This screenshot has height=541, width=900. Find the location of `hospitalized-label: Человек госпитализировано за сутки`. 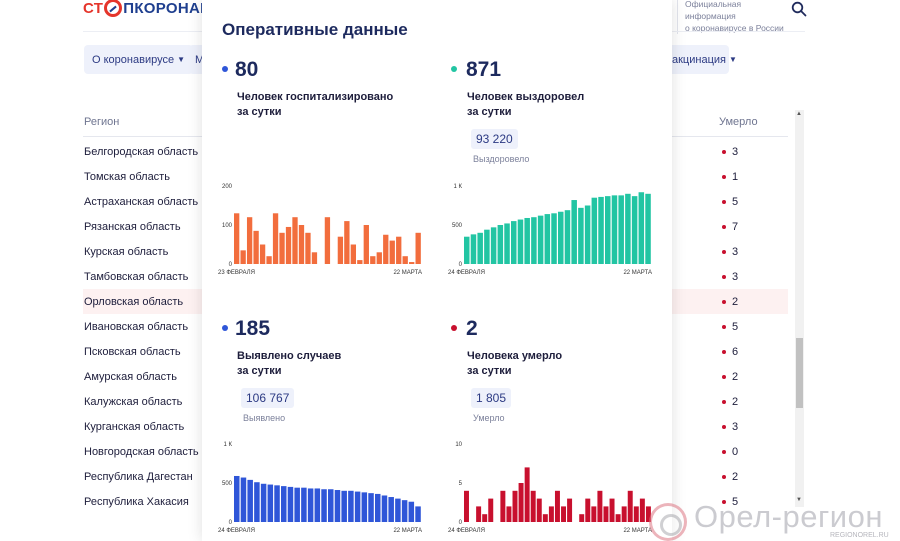

hospitalized-label: Человек госпитализировано за сутки is located at coordinates (317, 105).